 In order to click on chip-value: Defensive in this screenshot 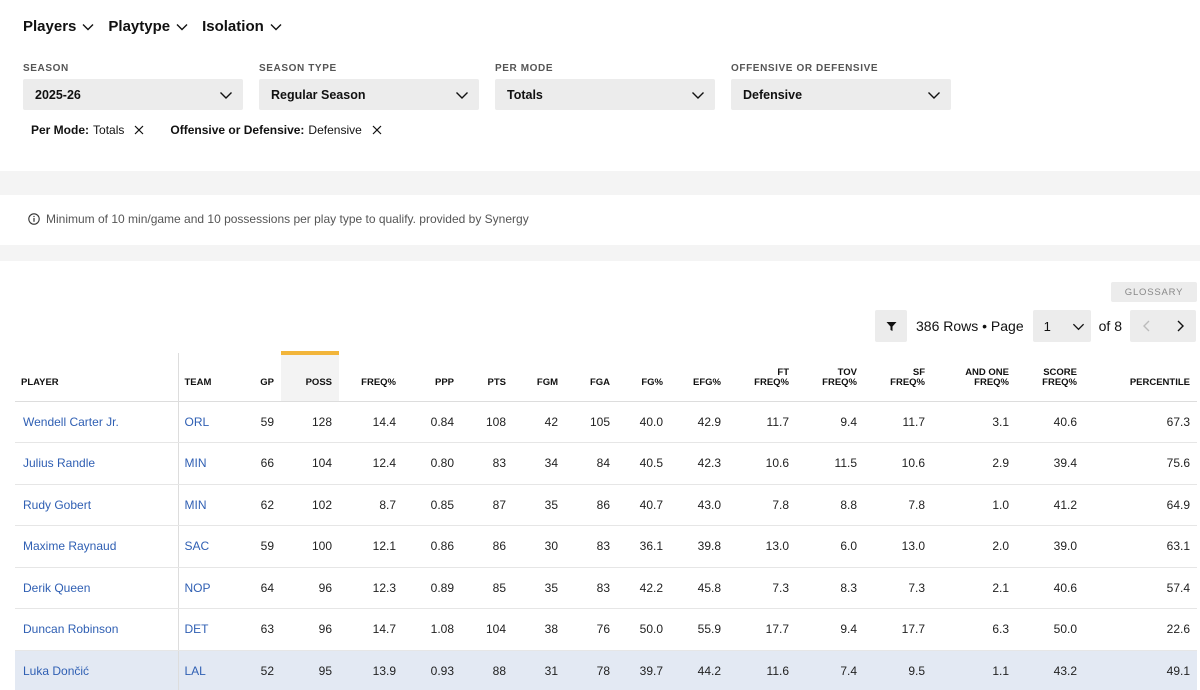, I will do `click(335, 130)`.